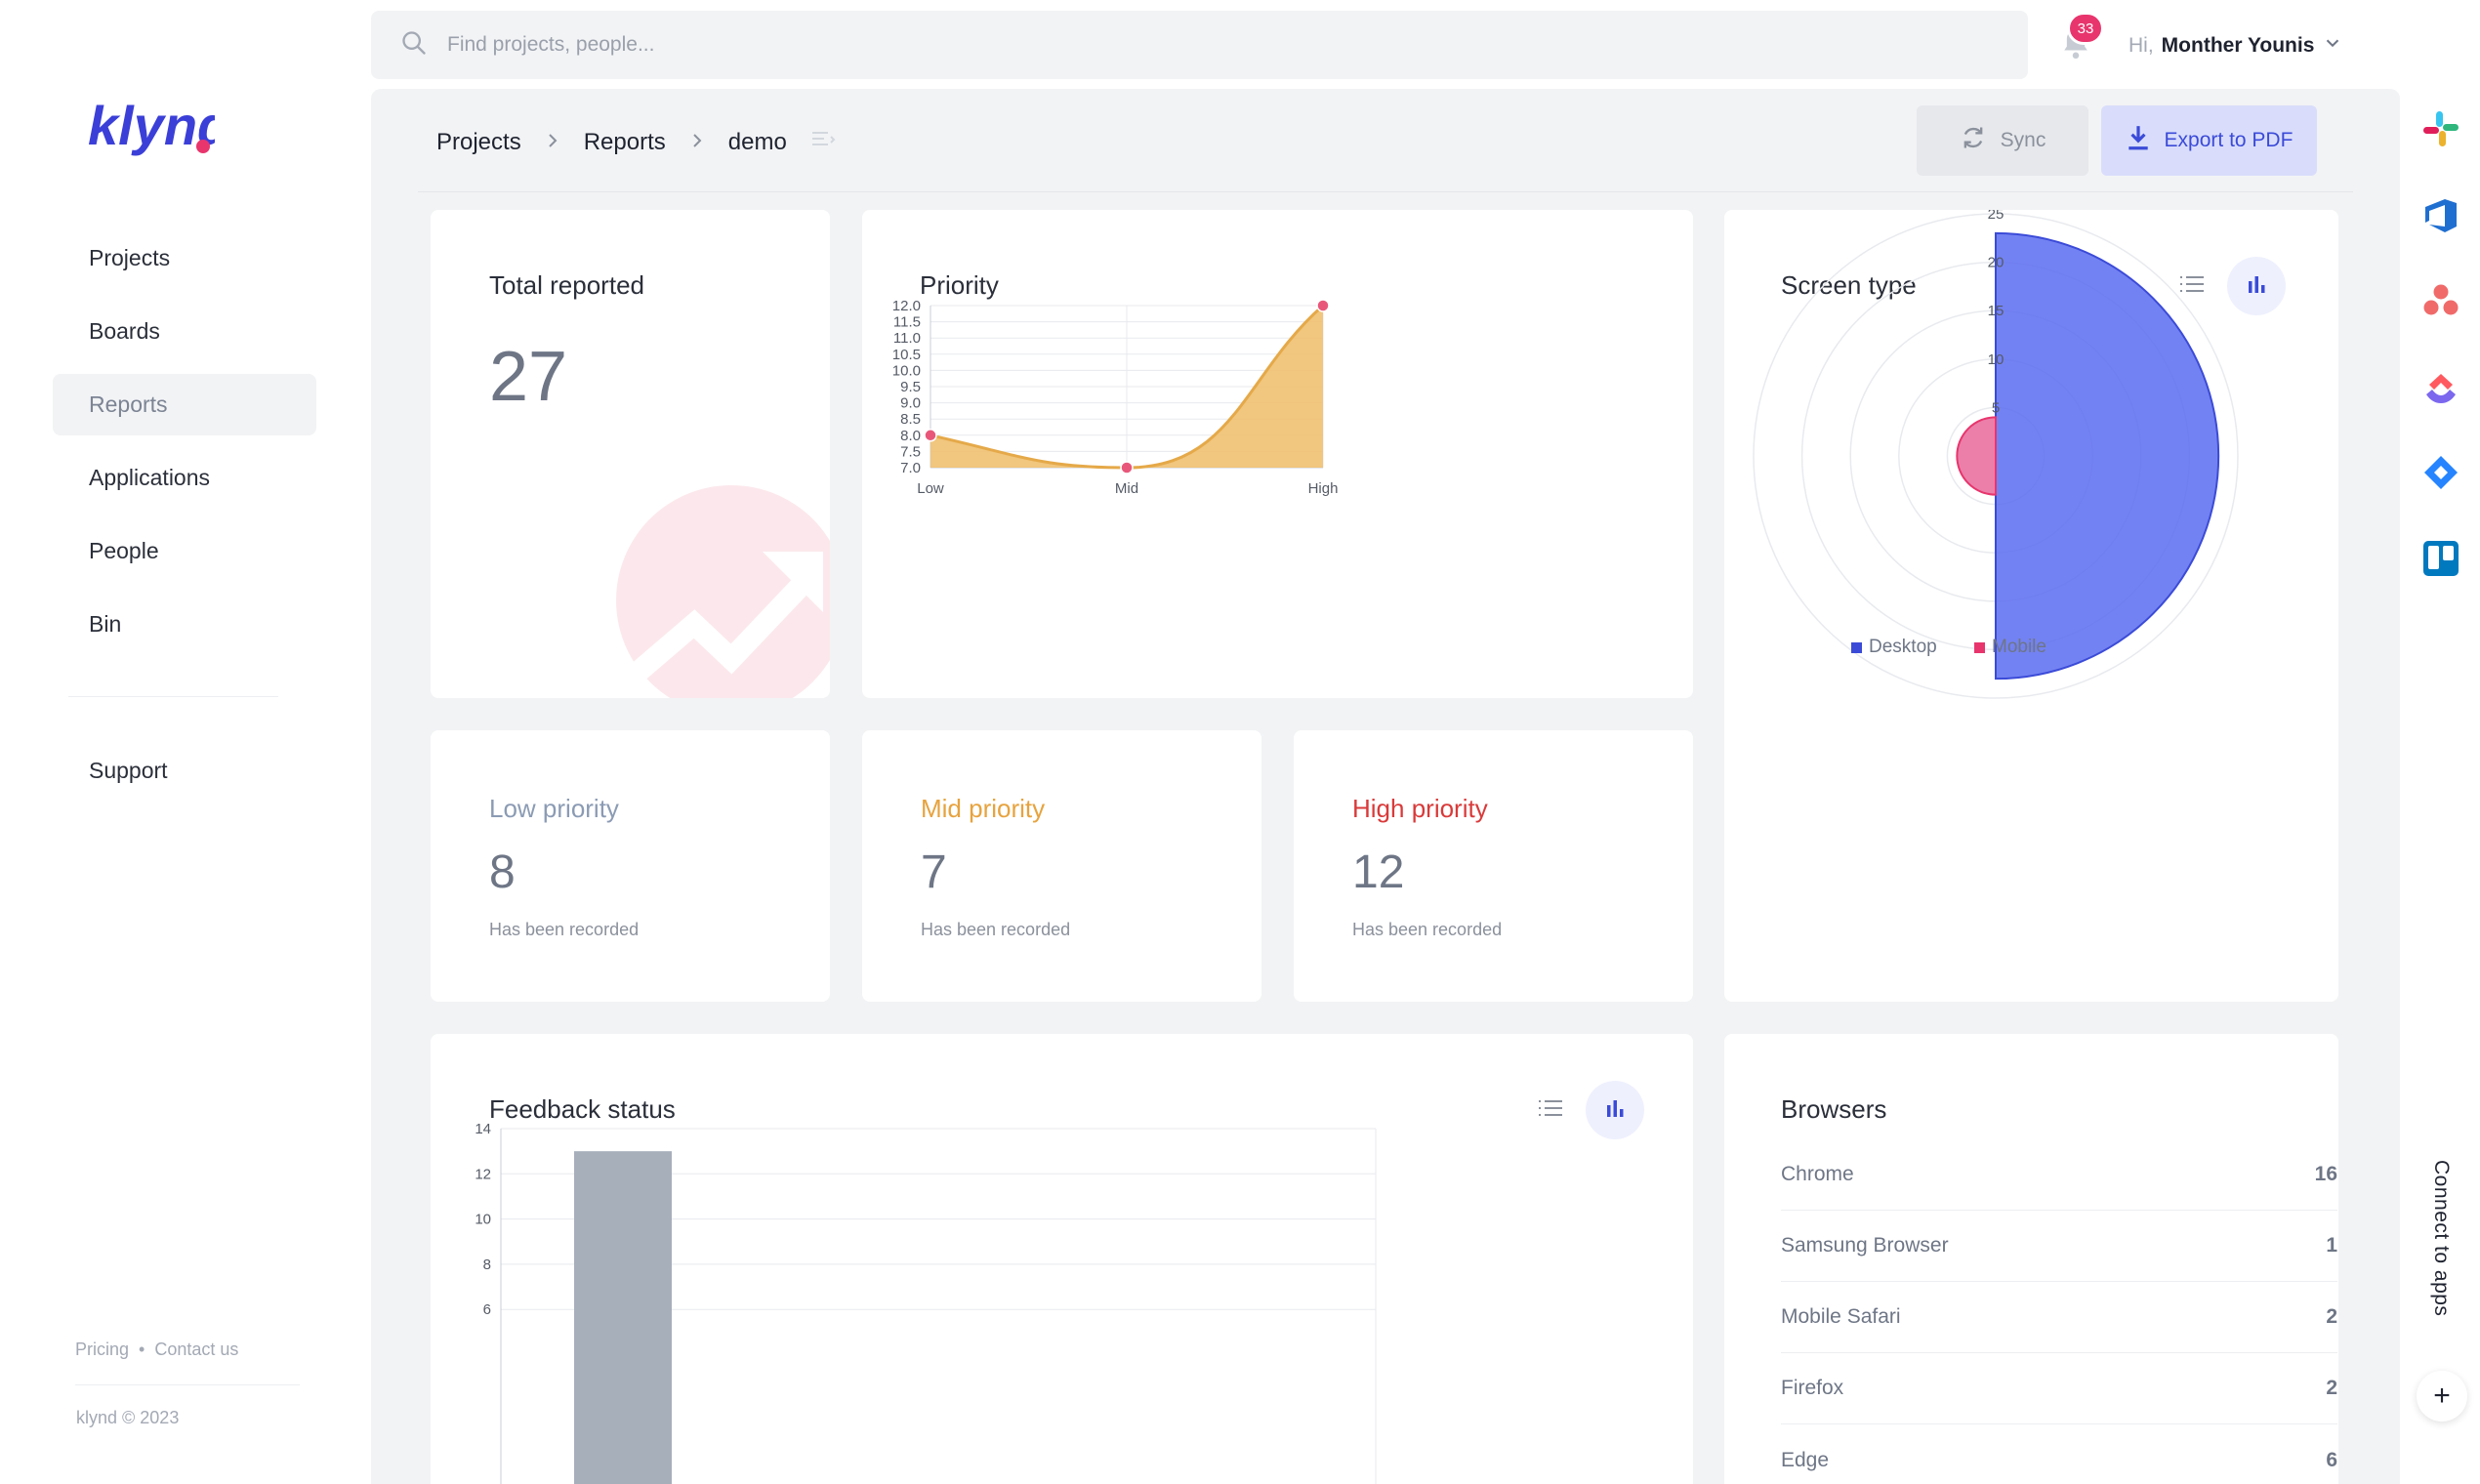  What do you see at coordinates (1977, 456) in the screenshot?
I see `polar-slice-mobile` at bounding box center [1977, 456].